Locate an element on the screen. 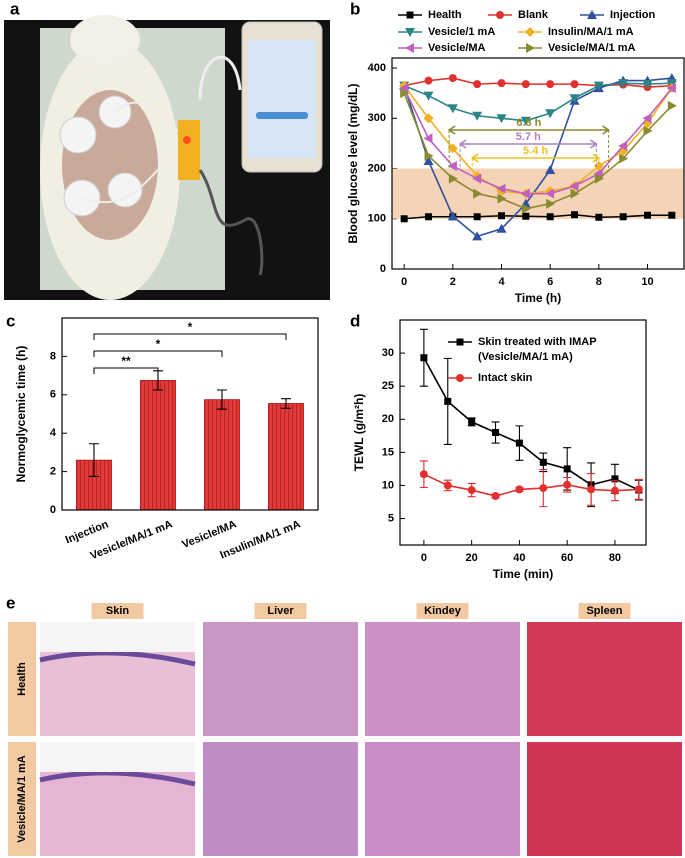 The image size is (685, 858). y-tick-label: 100 is located at coordinates (377, 219).